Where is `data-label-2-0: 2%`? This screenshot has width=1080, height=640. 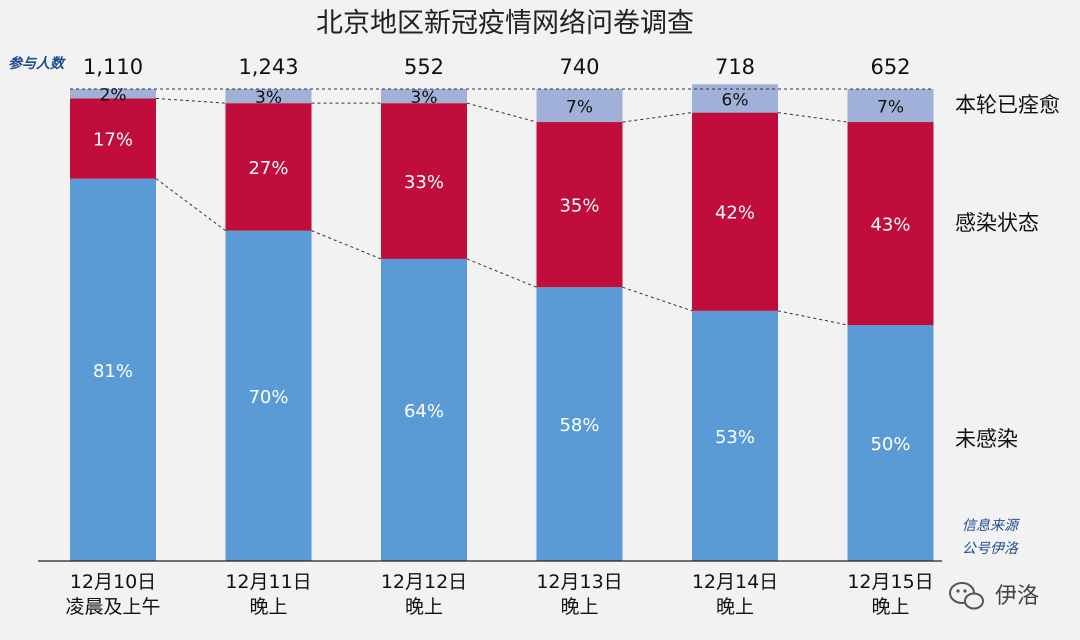
data-label-2-0: 2% is located at coordinates (113, 96).